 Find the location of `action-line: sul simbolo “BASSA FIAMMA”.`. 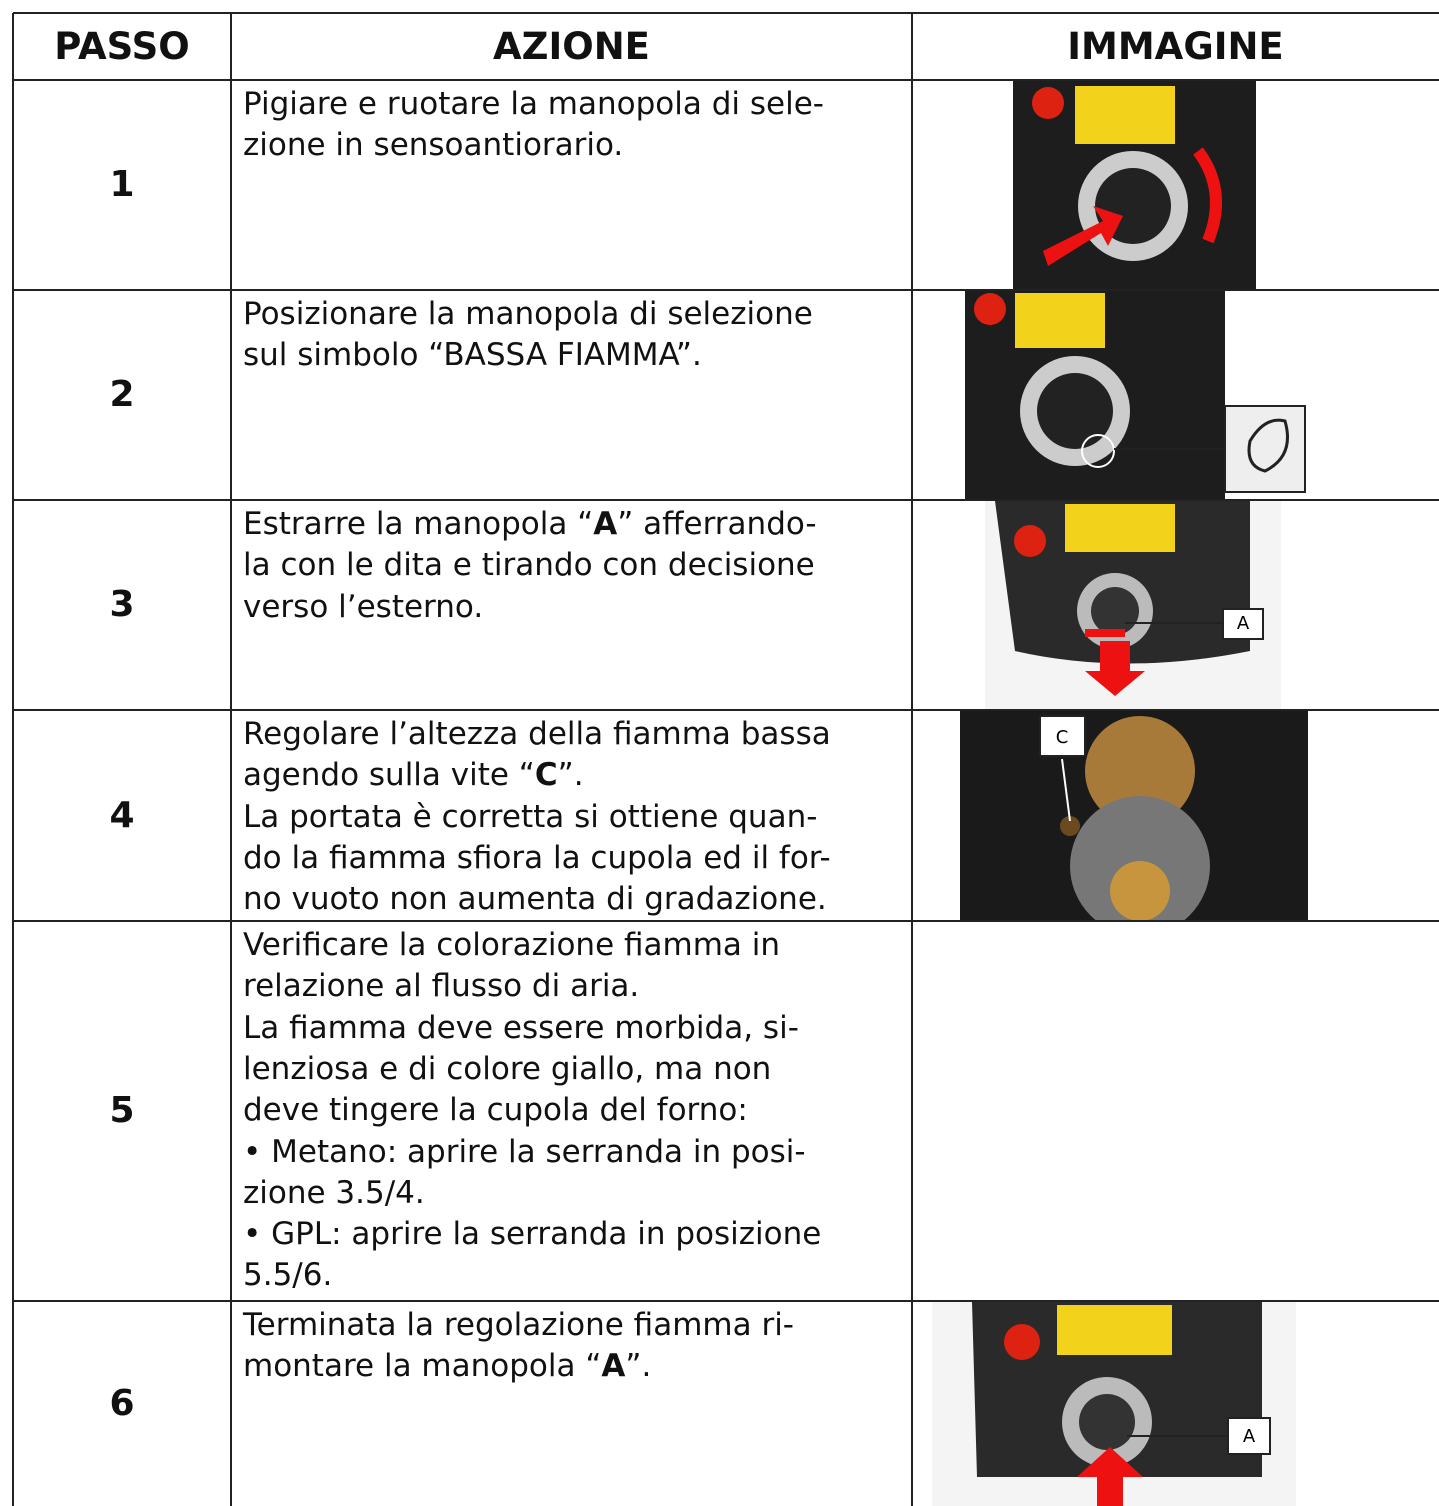

action-line: sul simbolo “BASSA FIAMMA”. is located at coordinates (472, 355).